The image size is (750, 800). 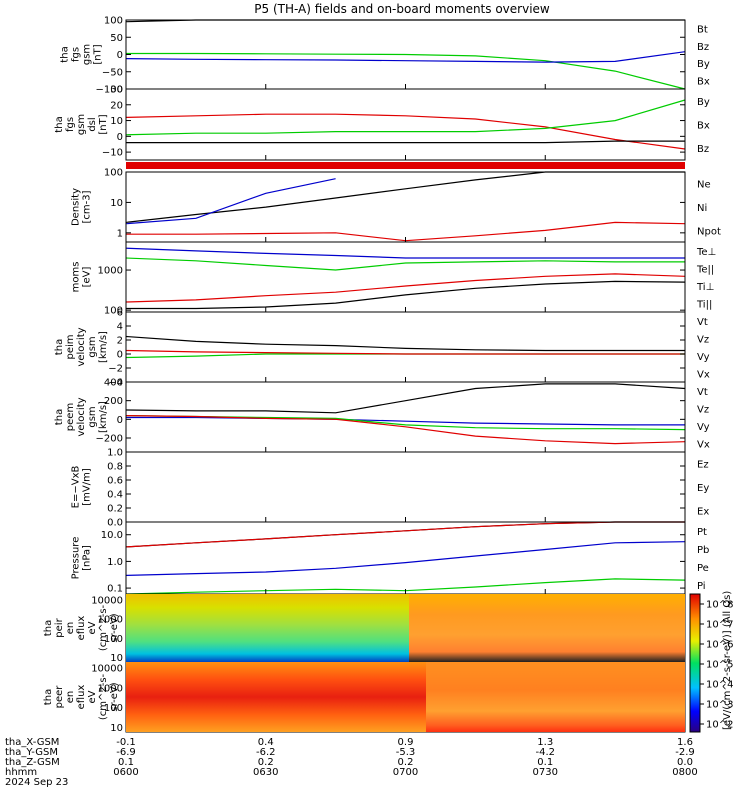 I want to click on footer-x-value: -0.1, so click(x=126, y=742).